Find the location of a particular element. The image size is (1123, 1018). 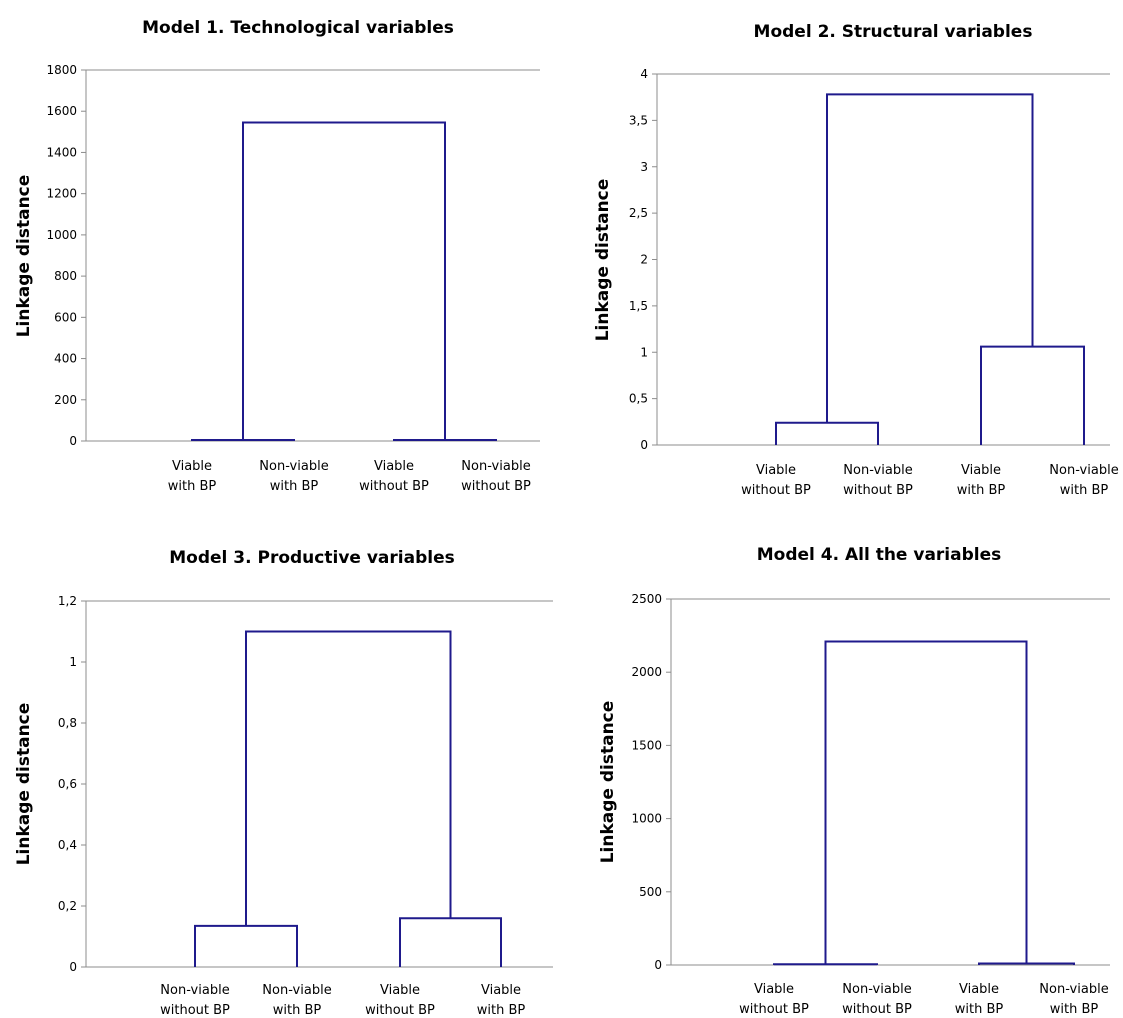

y-tick-label: 500 is located at coordinates (650, 892).